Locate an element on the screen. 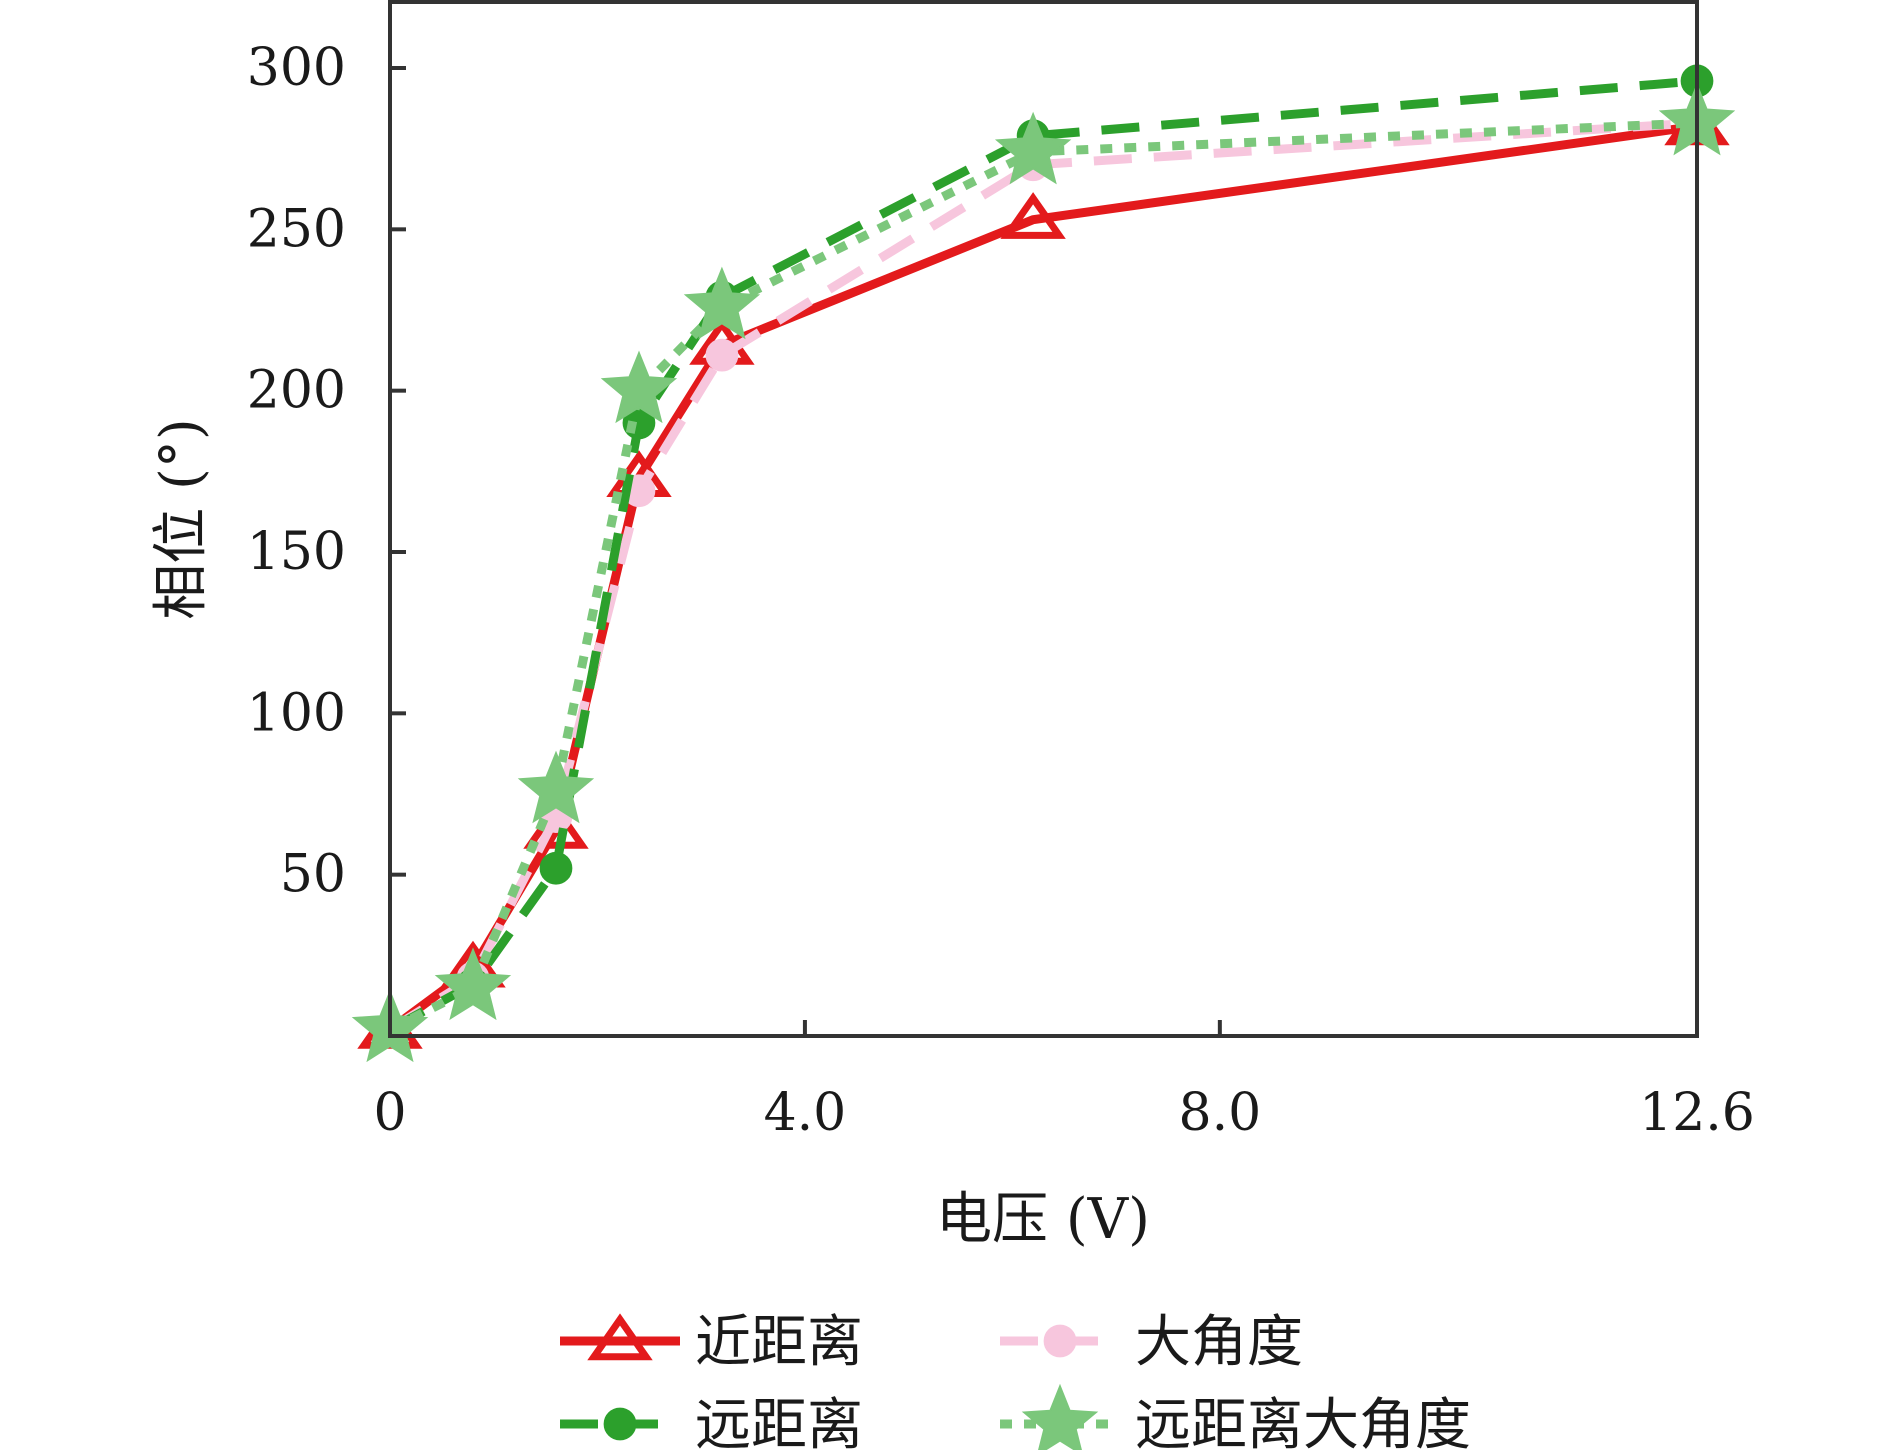  y-tick-label: 100 is located at coordinates (296, 713).